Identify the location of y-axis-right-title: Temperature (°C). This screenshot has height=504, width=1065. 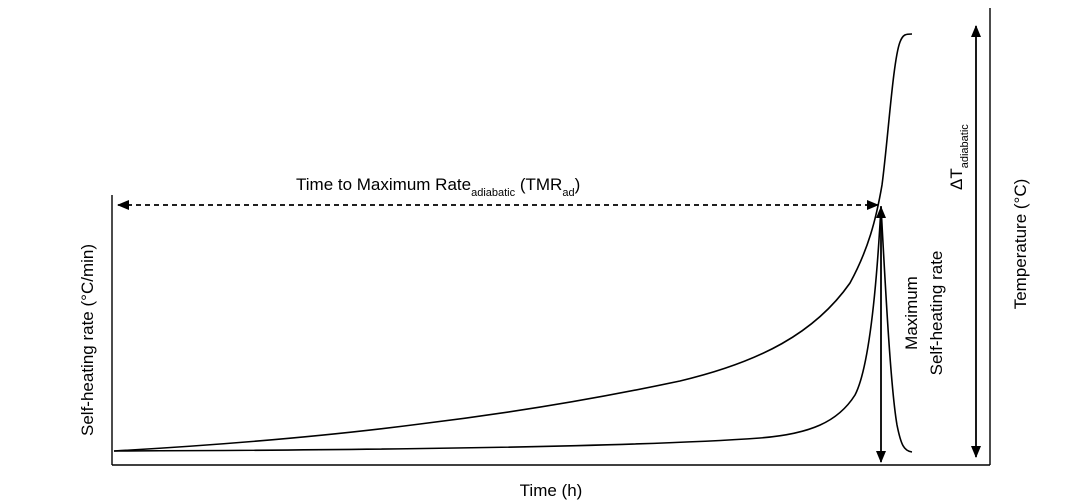
(1020, 244).